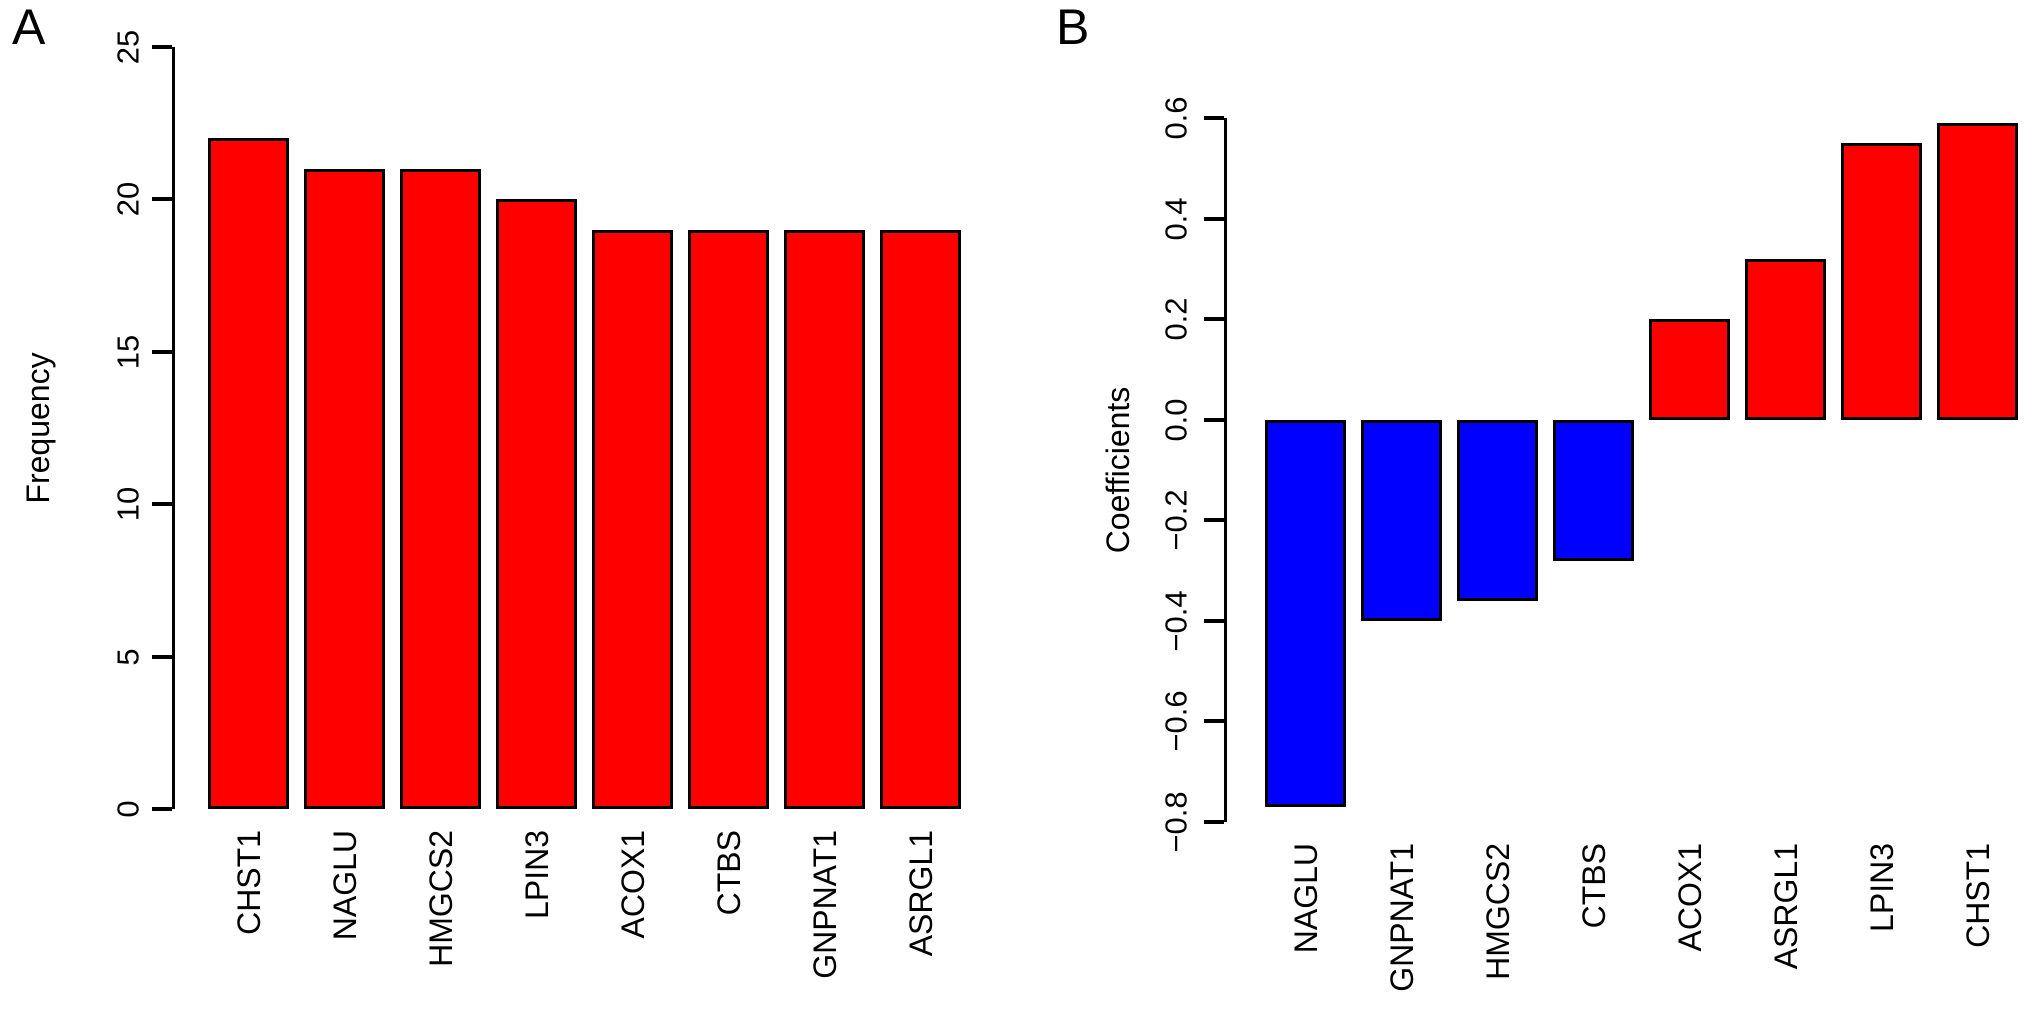 This screenshot has width=2032, height=1010. What do you see at coordinates (1176, 118) in the screenshot?
I see `y-tick-label-0.6: 0.6` at bounding box center [1176, 118].